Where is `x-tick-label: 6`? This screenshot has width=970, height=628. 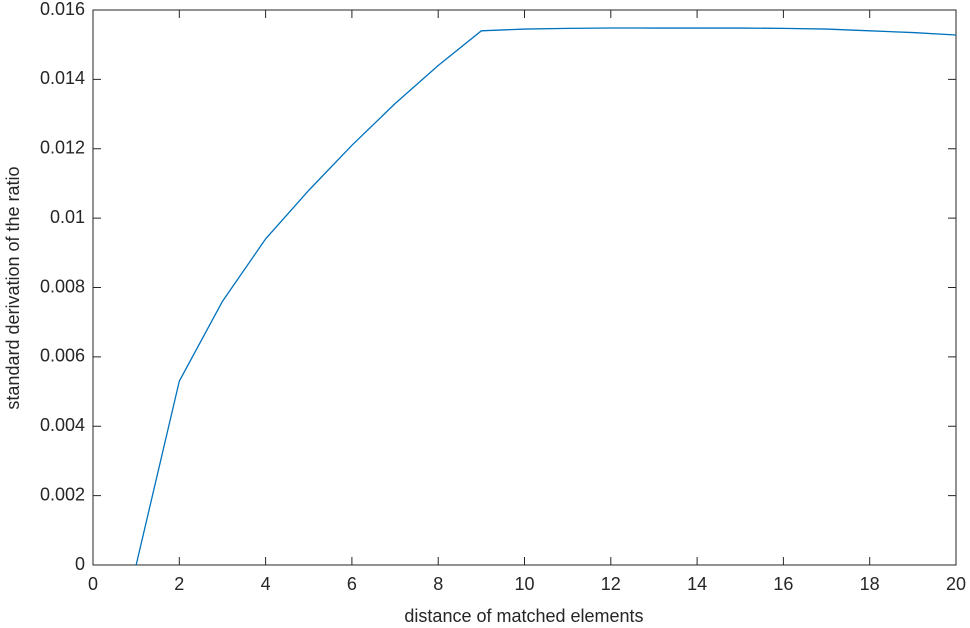 x-tick-label: 6 is located at coordinates (352, 584).